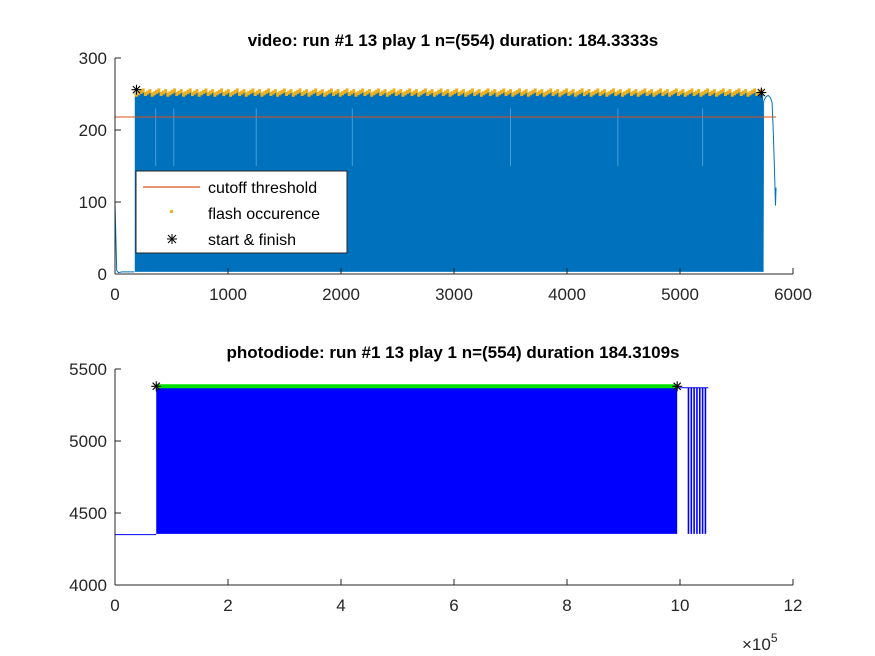  I want to click on video-signal-pre, so click(124, 237).